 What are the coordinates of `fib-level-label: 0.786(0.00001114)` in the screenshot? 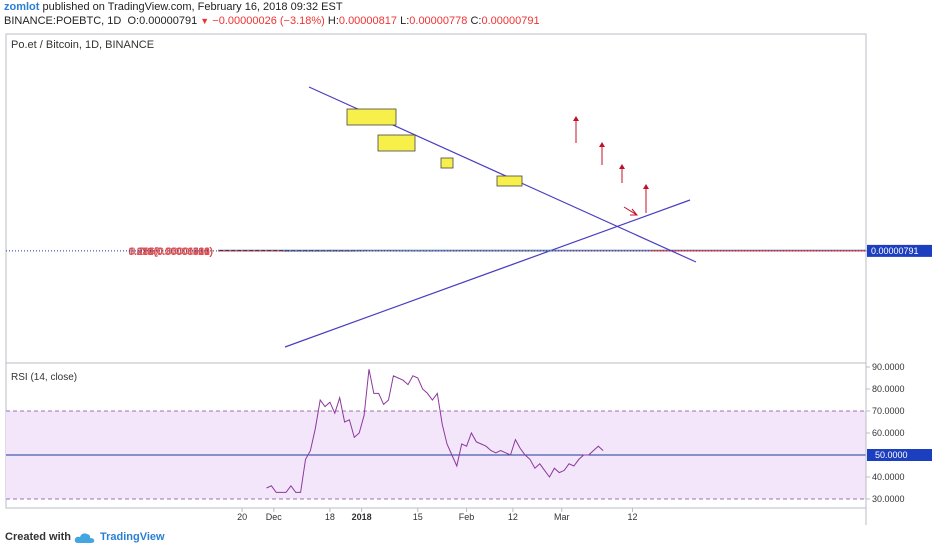 It's located at (171, 252).